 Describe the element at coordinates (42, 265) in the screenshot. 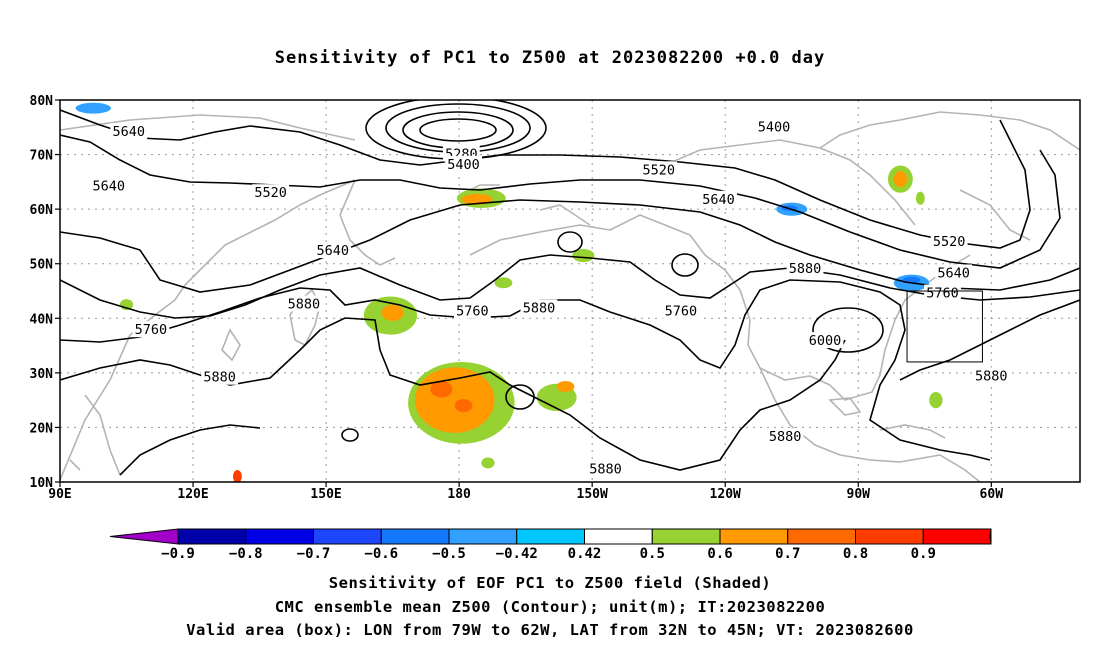

I see `lat-tick-label: 50N` at that location.